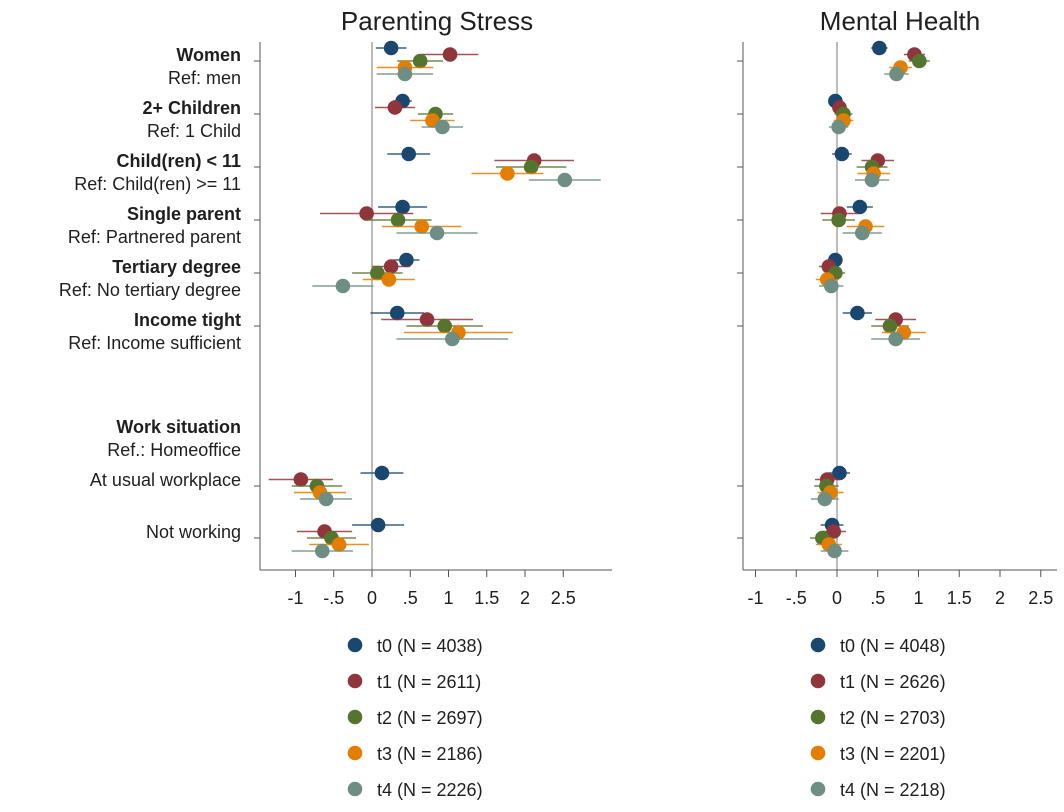  What do you see at coordinates (150, 290) in the screenshot?
I see `row-reference: Ref: No tertiary degree` at bounding box center [150, 290].